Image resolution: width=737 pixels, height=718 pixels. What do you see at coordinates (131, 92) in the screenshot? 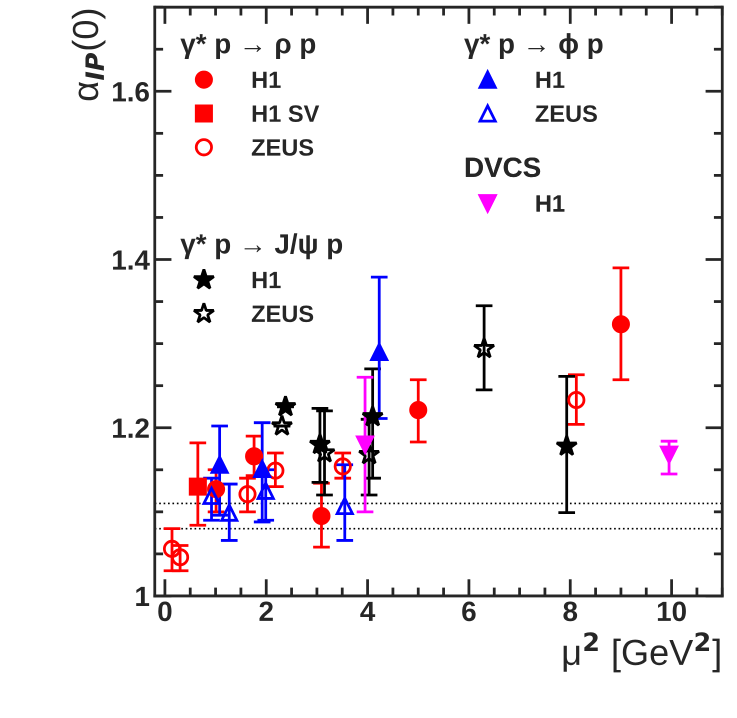
I see `y-tick-label: 1.6` at bounding box center [131, 92].